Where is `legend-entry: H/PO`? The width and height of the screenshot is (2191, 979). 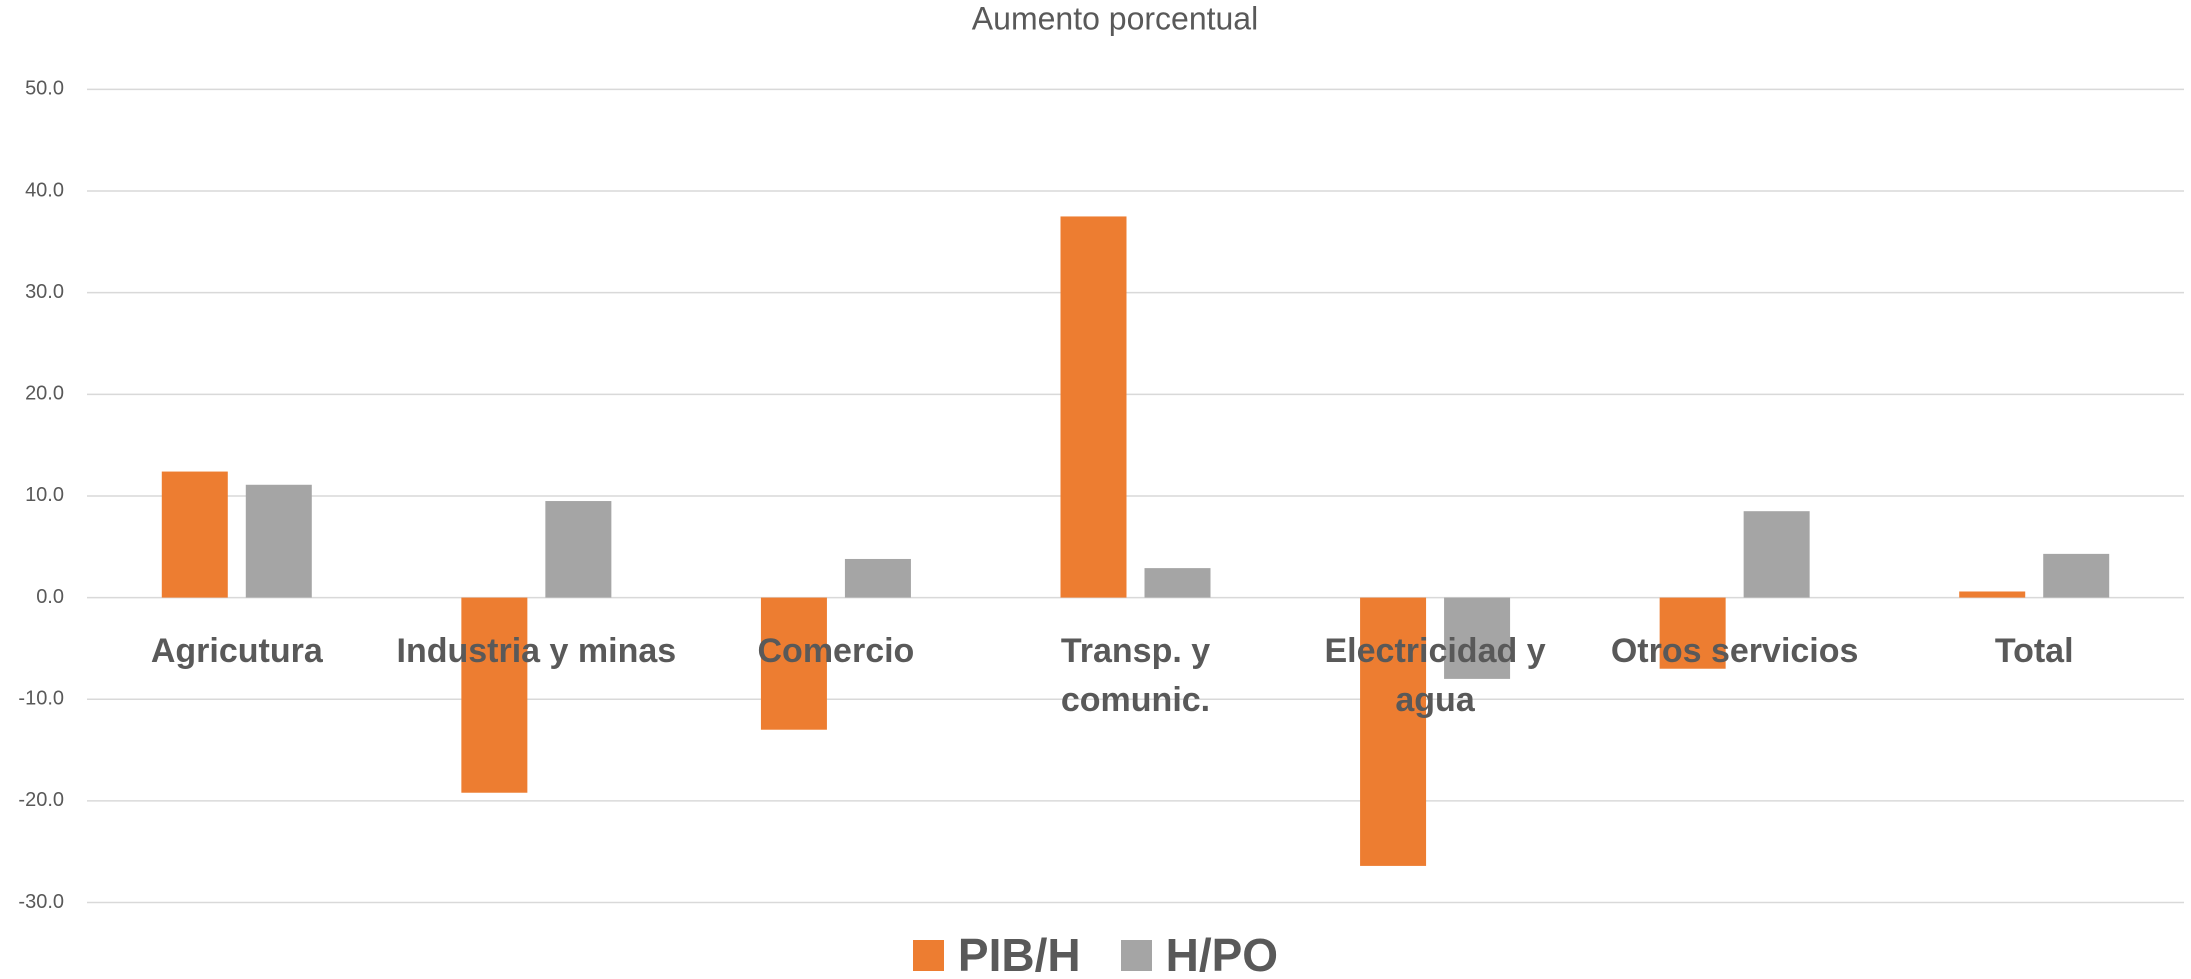
legend-entry: H/PO is located at coordinates (1199, 953).